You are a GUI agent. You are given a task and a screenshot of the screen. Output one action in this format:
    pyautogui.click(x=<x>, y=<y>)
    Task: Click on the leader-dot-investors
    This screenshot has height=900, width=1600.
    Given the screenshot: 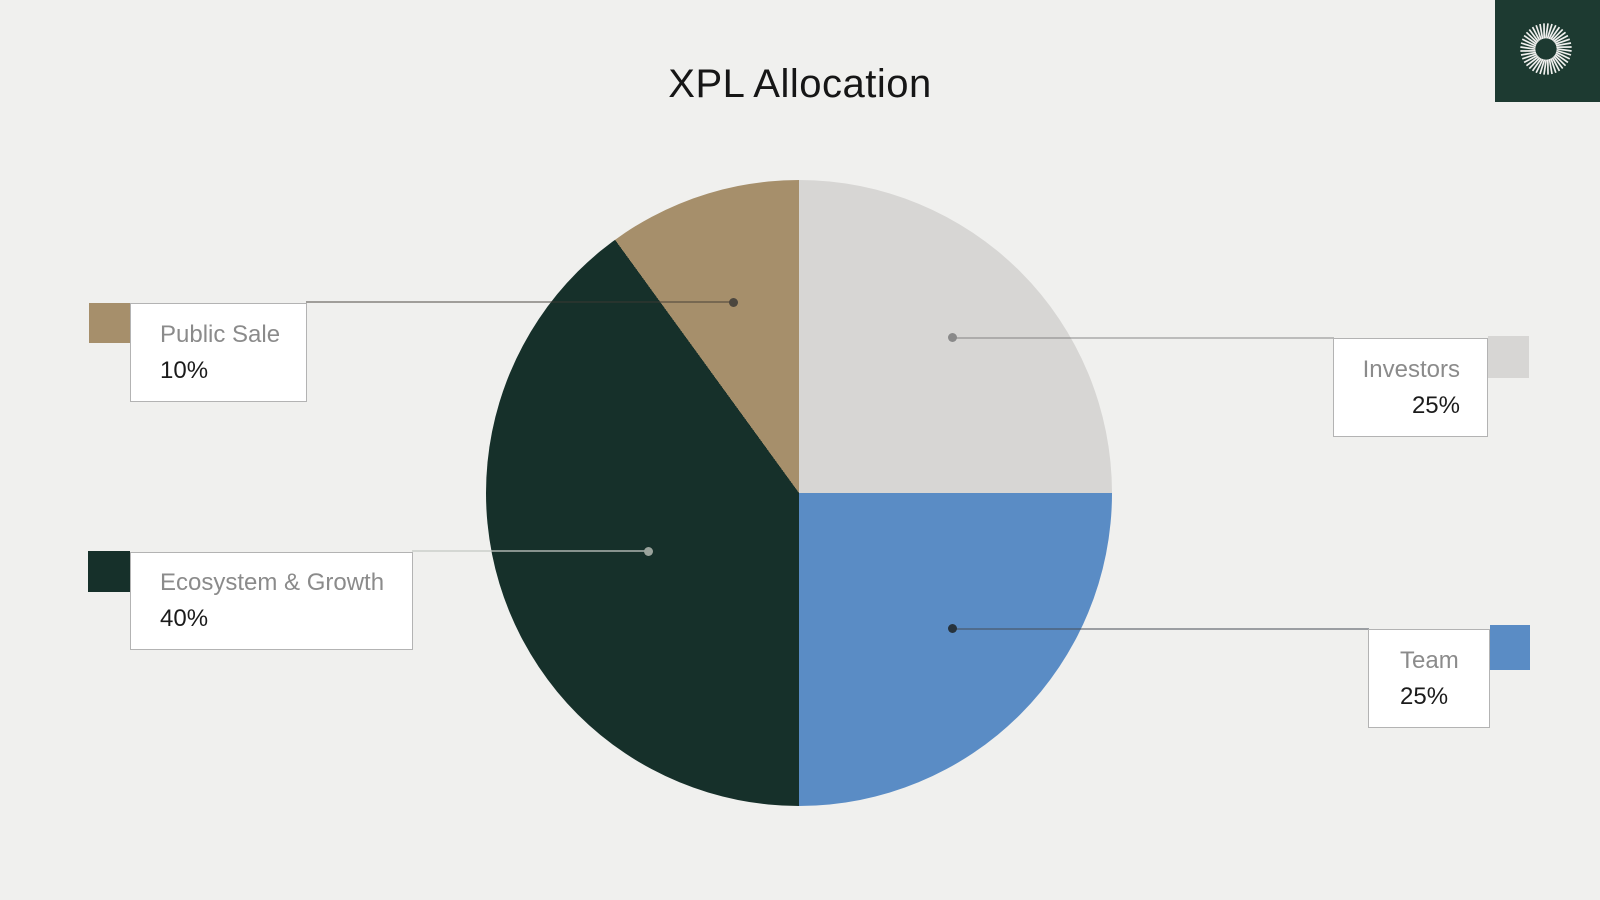 What is the action you would take?
    pyautogui.click(x=952, y=337)
    